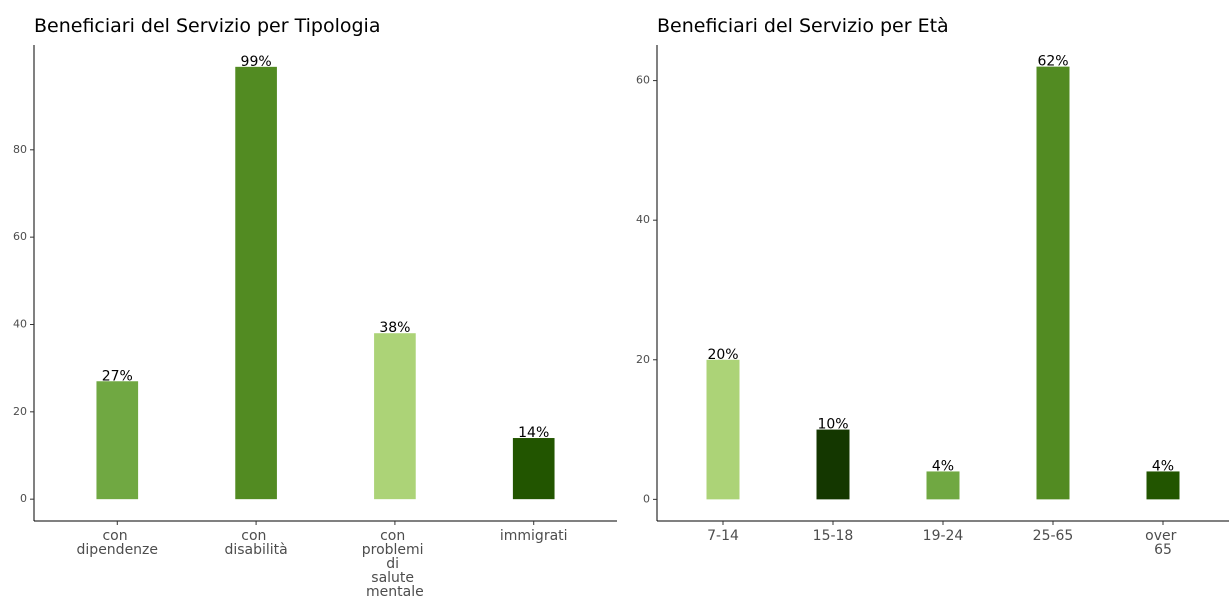  What do you see at coordinates (534, 536) in the screenshot?
I see `x-tick-label: immigrati` at bounding box center [534, 536].